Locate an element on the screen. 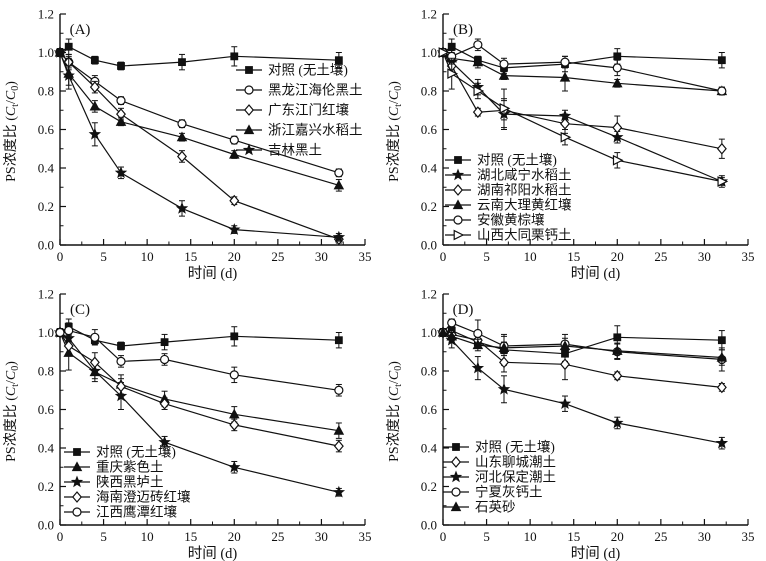 The image size is (766, 561). legend-label: 吉林黑土 is located at coordinates (295, 150).